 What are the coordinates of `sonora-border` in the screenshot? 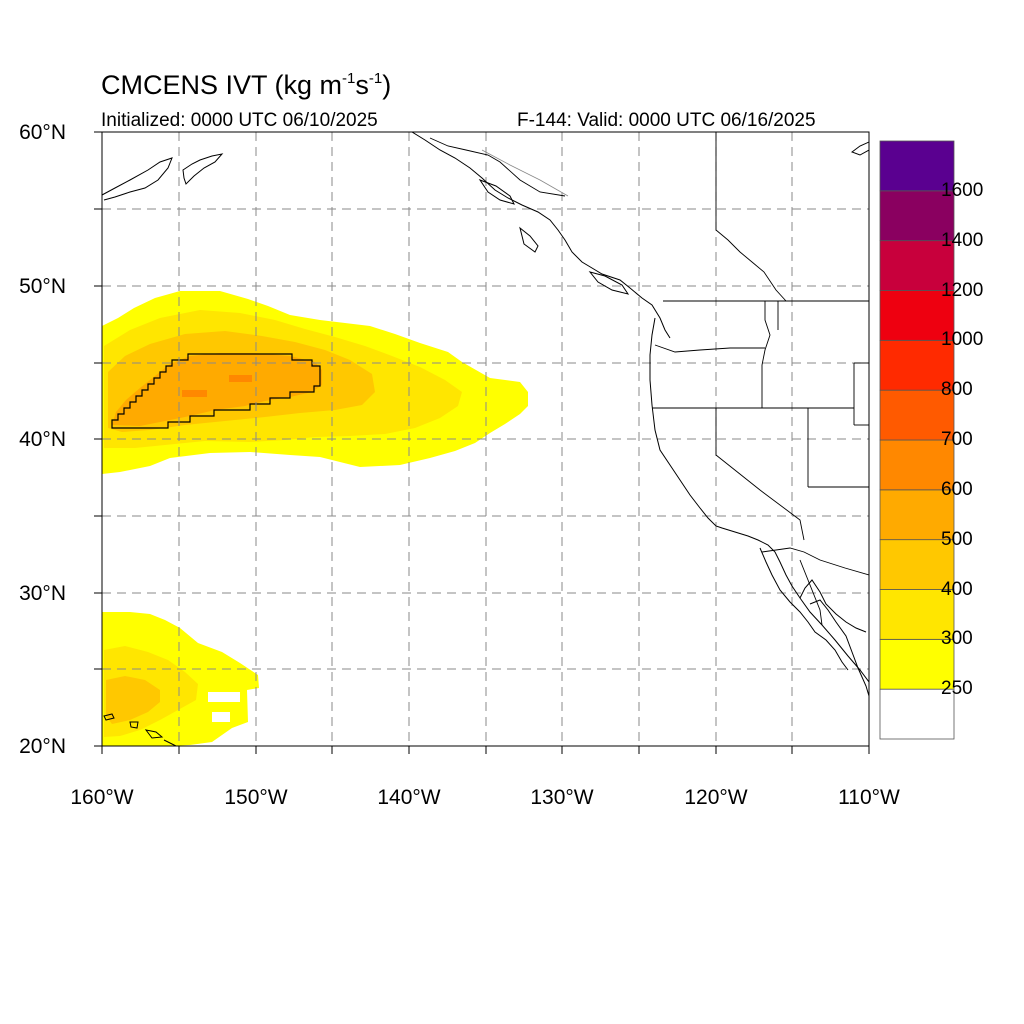 It's located at (811, 592).